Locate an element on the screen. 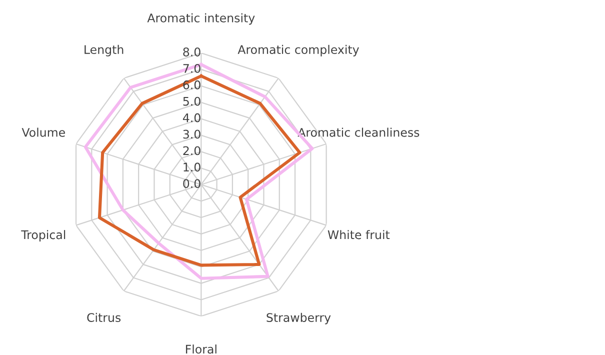  y-tick-label: 3.0 is located at coordinates (191, 134).